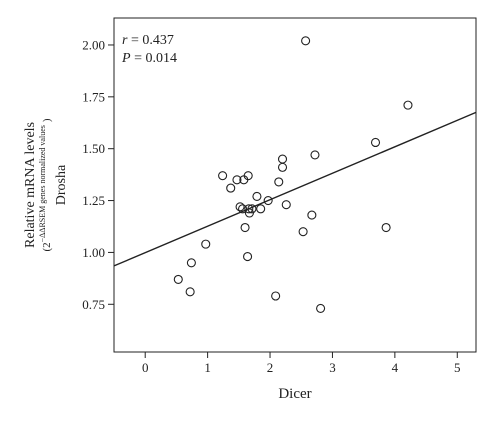 This screenshot has width=500, height=421. What do you see at coordinates (154, 58) in the screenshot?
I see `annotation-p-value: = 0.014` at bounding box center [154, 58].